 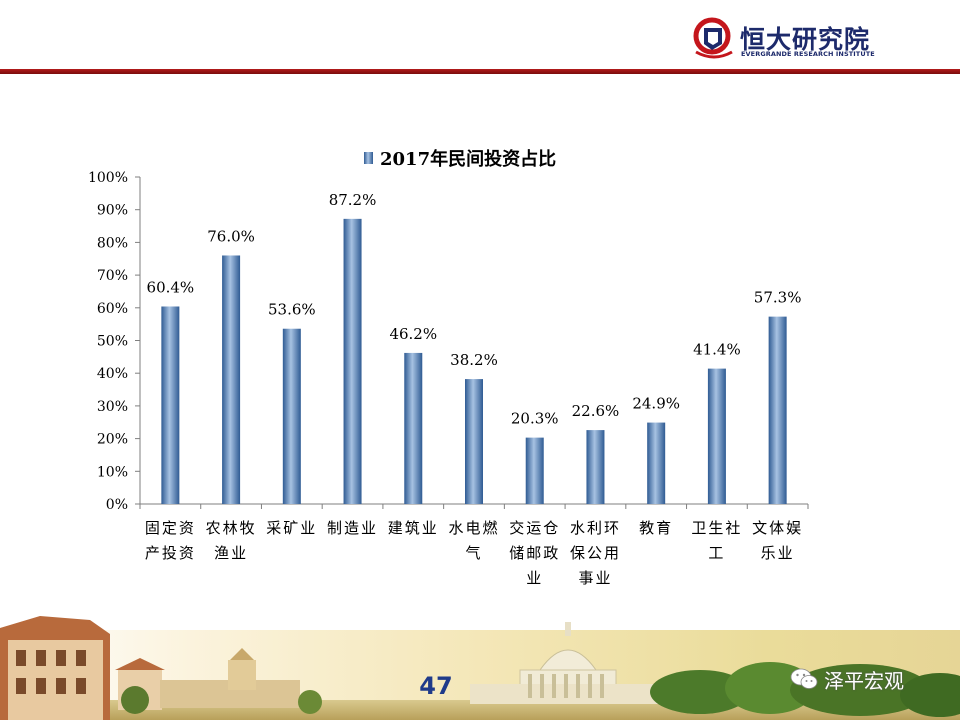 What do you see at coordinates (596, 411) in the screenshot?
I see `bar-value-label: 22.6%` at bounding box center [596, 411].